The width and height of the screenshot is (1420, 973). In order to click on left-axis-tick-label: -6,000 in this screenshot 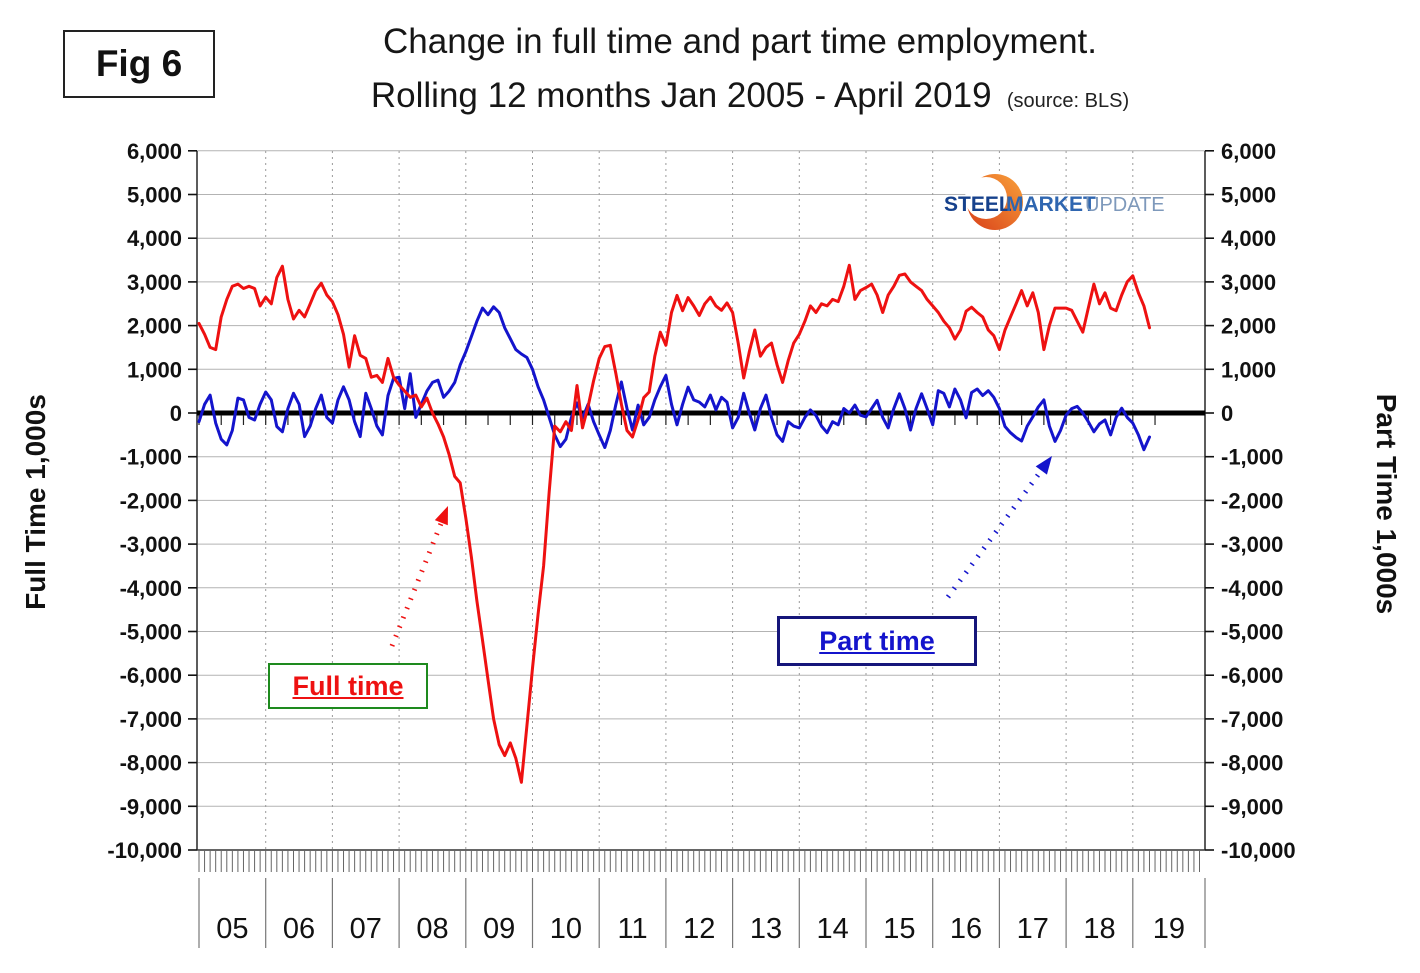, I will do `click(151, 675)`.